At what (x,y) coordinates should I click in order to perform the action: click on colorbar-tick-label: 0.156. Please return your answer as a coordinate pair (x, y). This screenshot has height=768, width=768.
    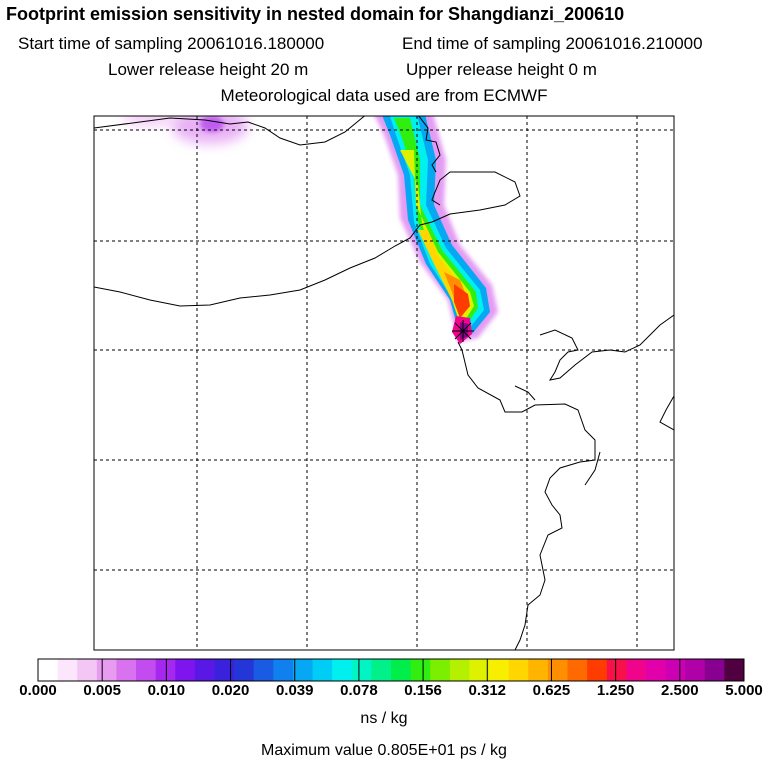
    Looking at the image, I should click on (423, 690).